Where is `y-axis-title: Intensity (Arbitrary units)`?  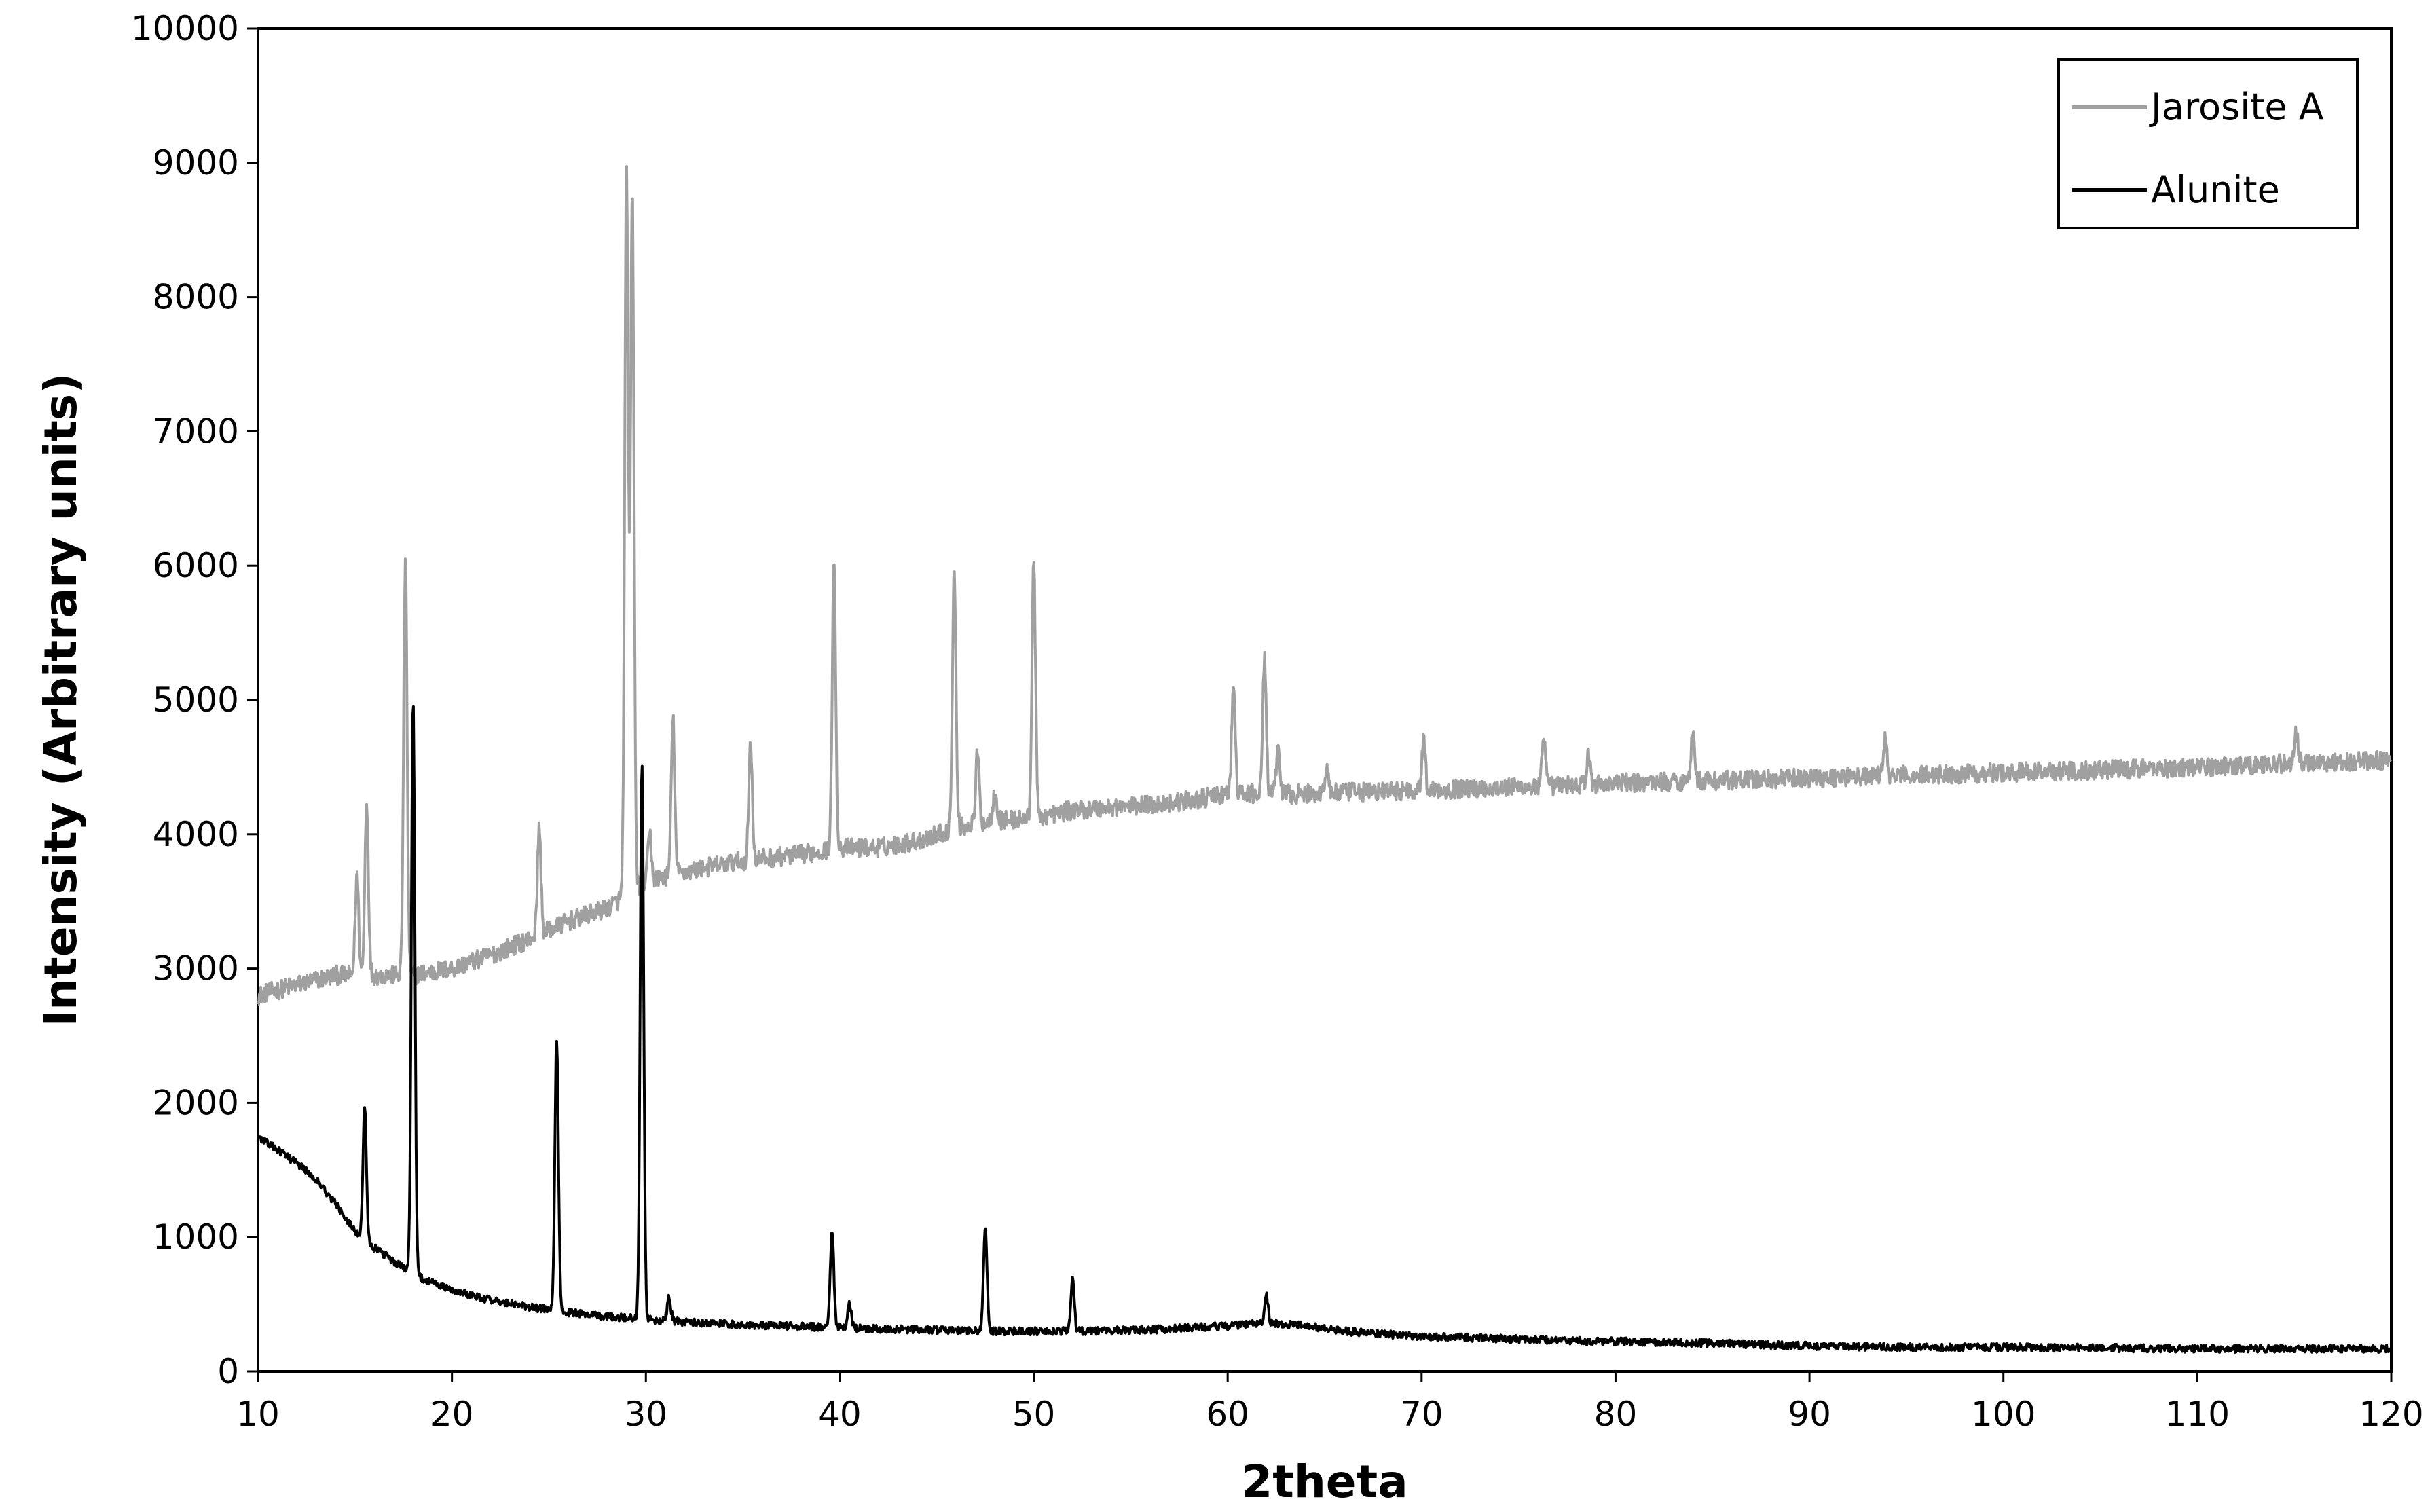
y-axis-title: Intensity (Arbitrary units) is located at coordinates (61, 700).